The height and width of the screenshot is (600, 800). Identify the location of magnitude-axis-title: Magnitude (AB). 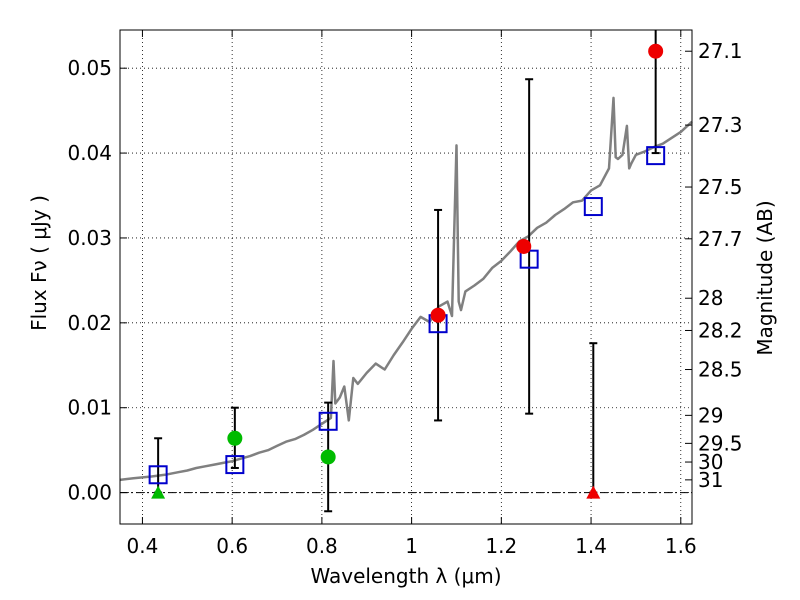
(765, 277).